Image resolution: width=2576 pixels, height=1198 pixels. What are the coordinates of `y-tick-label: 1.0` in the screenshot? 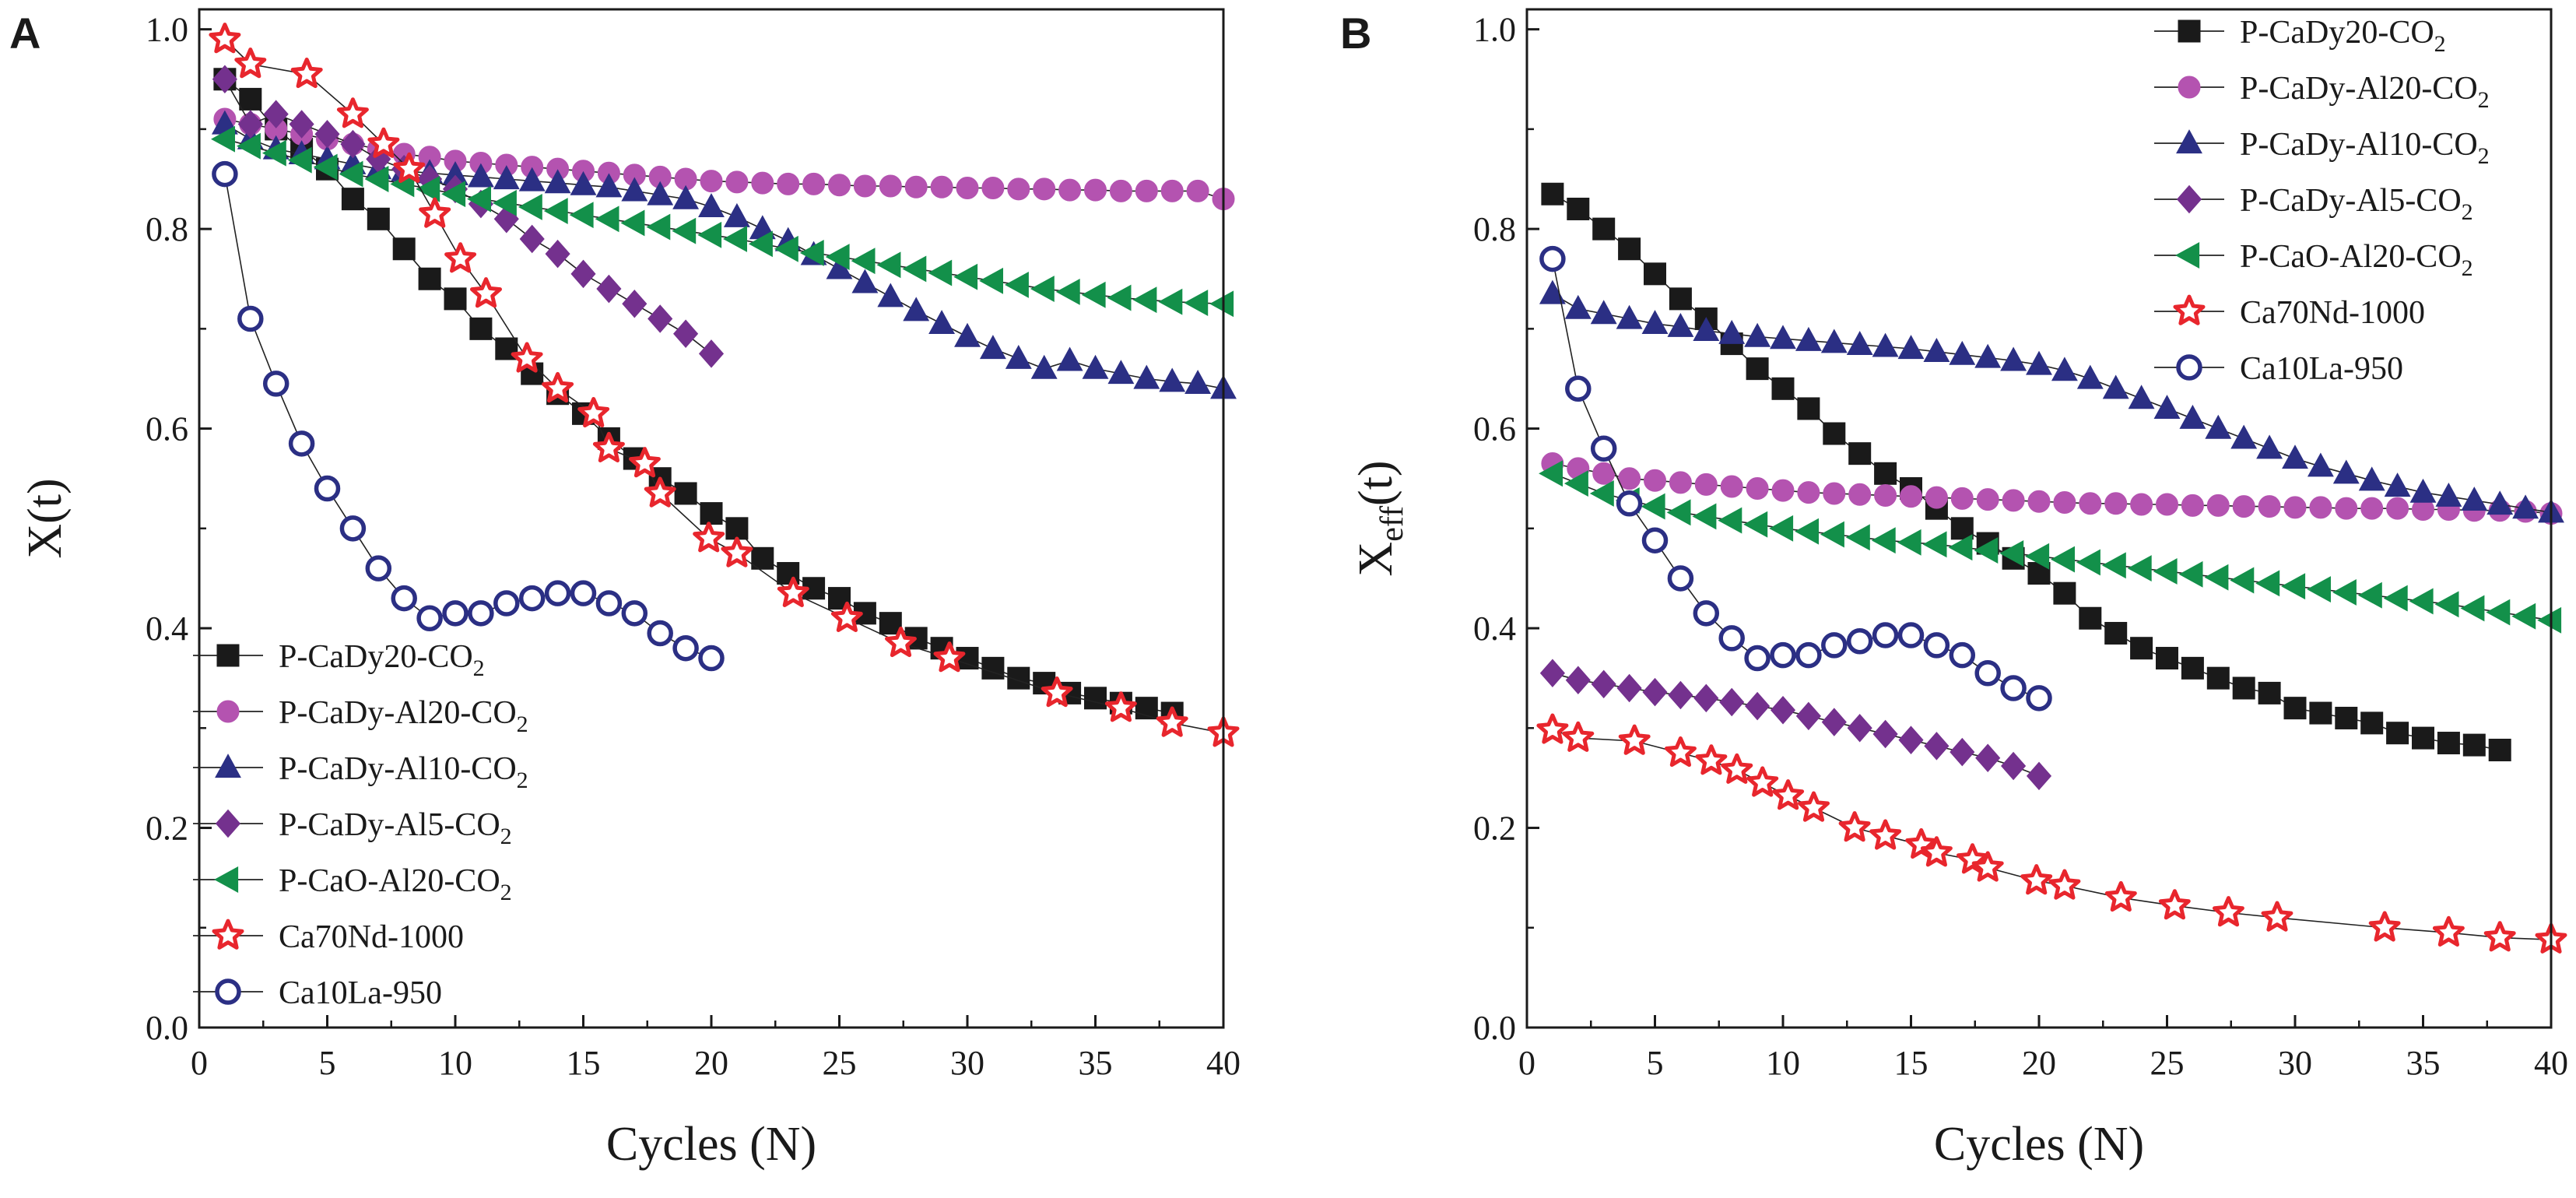 It's located at (1495, 30).